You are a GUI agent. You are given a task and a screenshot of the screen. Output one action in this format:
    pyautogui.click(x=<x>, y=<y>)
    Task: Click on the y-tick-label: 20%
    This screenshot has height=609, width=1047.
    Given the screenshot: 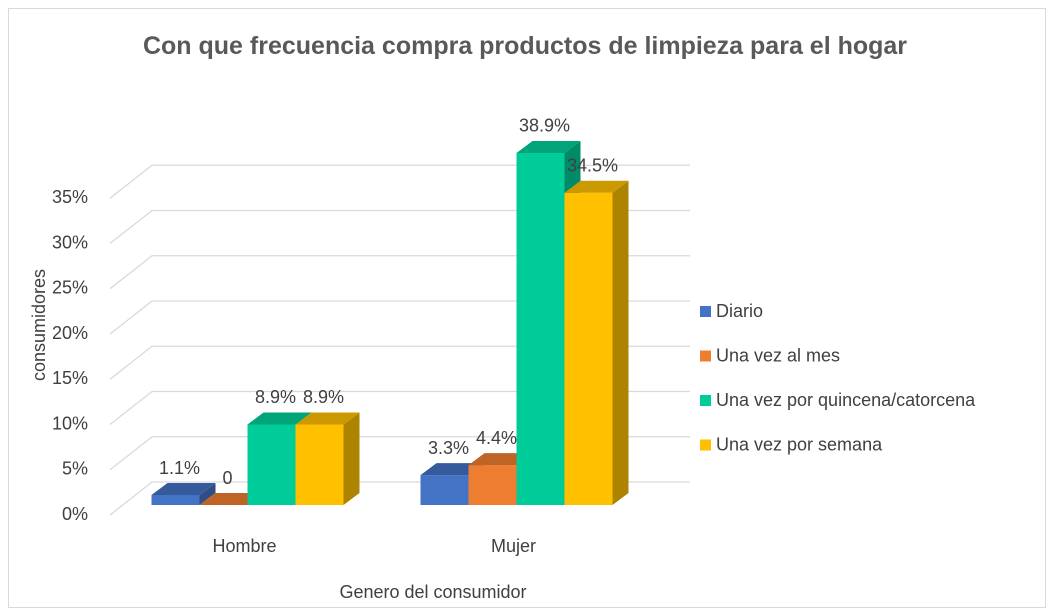 What is the action you would take?
    pyautogui.click(x=70, y=333)
    